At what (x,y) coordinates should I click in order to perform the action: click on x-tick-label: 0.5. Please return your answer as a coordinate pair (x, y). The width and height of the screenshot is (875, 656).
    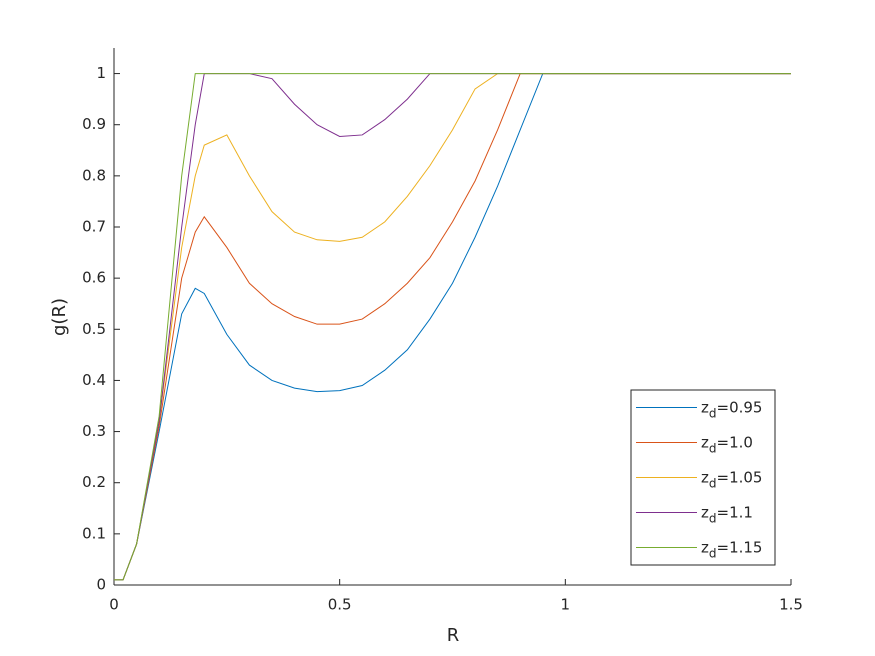
    Looking at the image, I should click on (340, 605).